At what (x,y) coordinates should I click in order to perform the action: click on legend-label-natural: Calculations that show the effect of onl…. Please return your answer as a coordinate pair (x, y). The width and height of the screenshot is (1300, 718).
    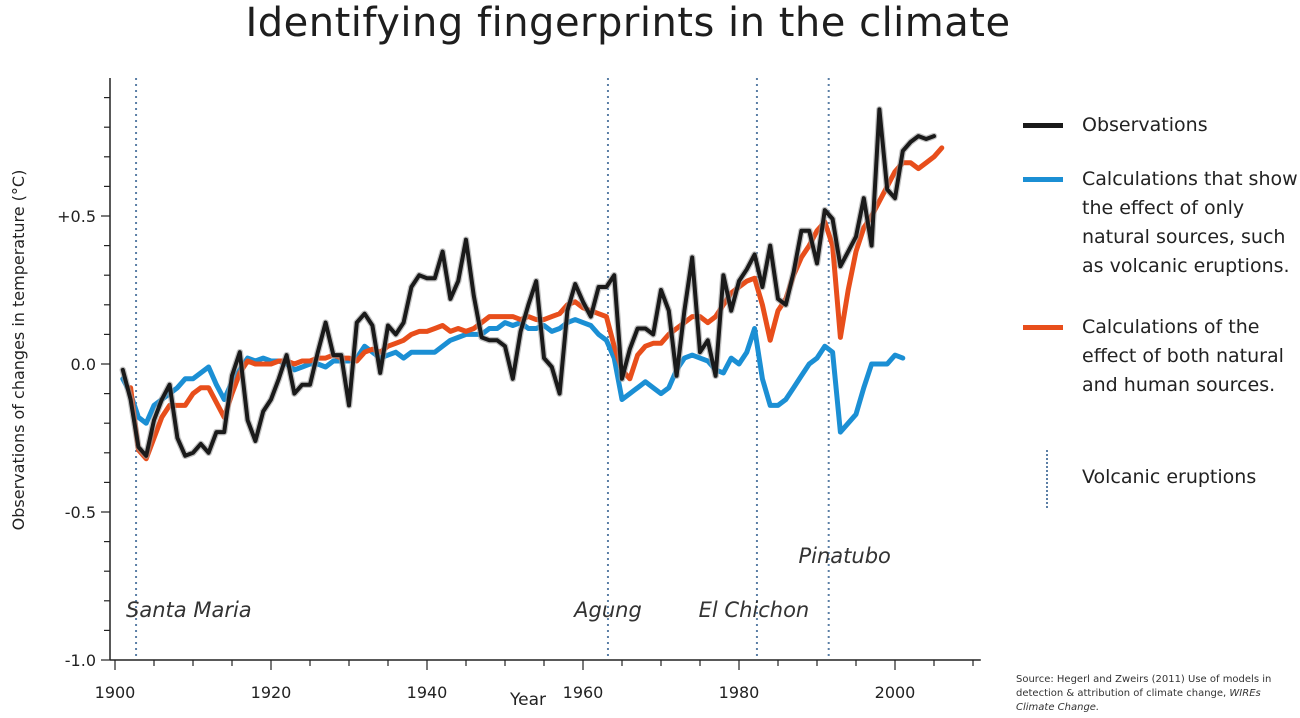
    Looking at the image, I should click on (1190, 222).